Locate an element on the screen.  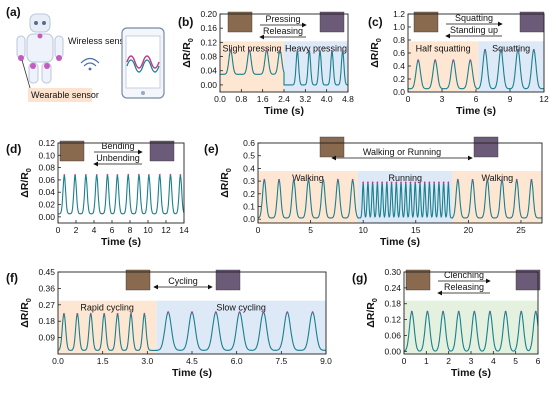
y-tick-label-c-1: 0.2 is located at coordinates (399, 79).